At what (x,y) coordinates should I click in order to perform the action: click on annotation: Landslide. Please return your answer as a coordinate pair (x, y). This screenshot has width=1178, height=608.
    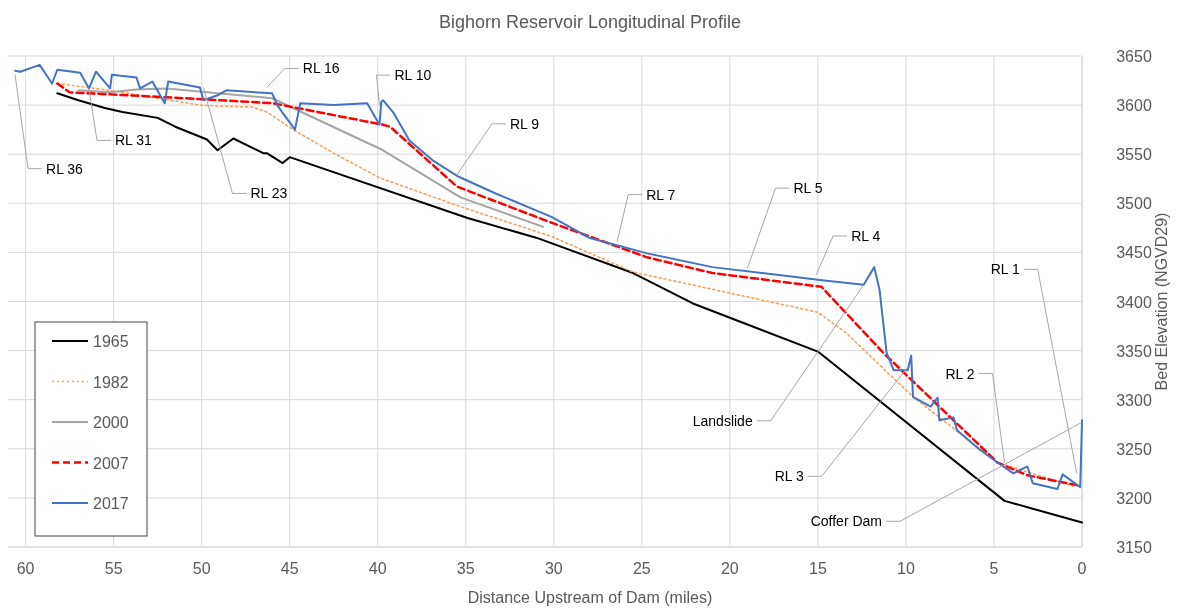
    Looking at the image, I should click on (722, 420).